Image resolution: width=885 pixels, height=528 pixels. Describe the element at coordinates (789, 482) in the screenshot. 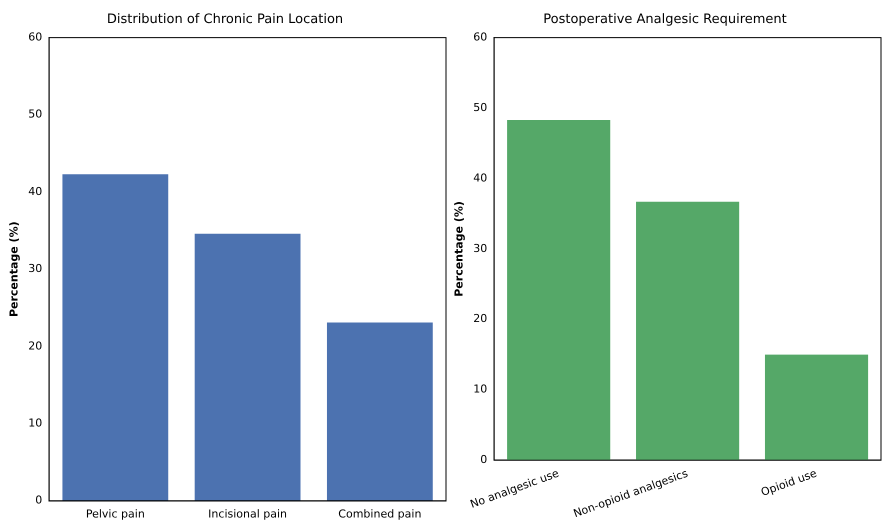

I see `x-tick-label: Opioid use` at that location.